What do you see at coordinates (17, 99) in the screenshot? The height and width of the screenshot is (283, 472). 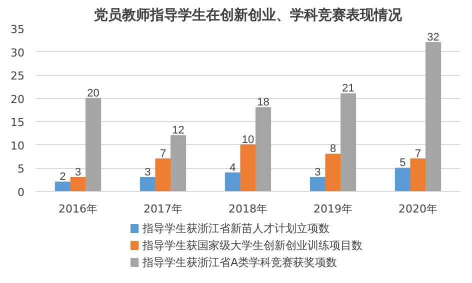 I see `y-tick-label: 20` at bounding box center [17, 99].